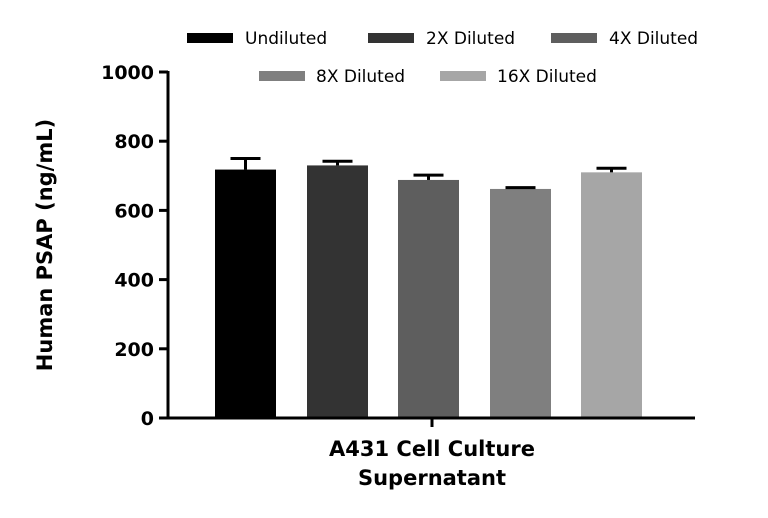 This screenshot has height=518, width=768. I want to click on legend-label: 8X Diluted, so click(360, 77).